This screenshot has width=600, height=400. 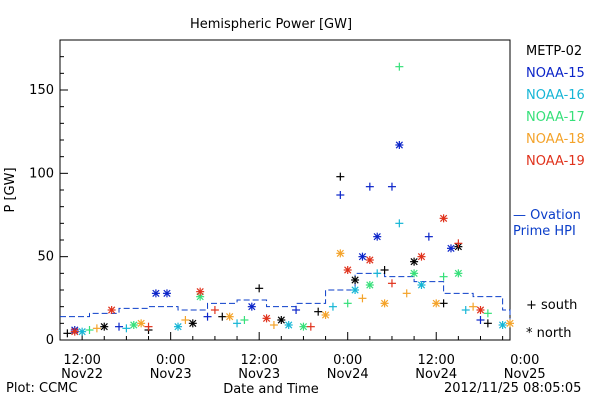 What do you see at coordinates (555, 139) in the screenshot?
I see `legend-entry: NOAA-18` at bounding box center [555, 139].